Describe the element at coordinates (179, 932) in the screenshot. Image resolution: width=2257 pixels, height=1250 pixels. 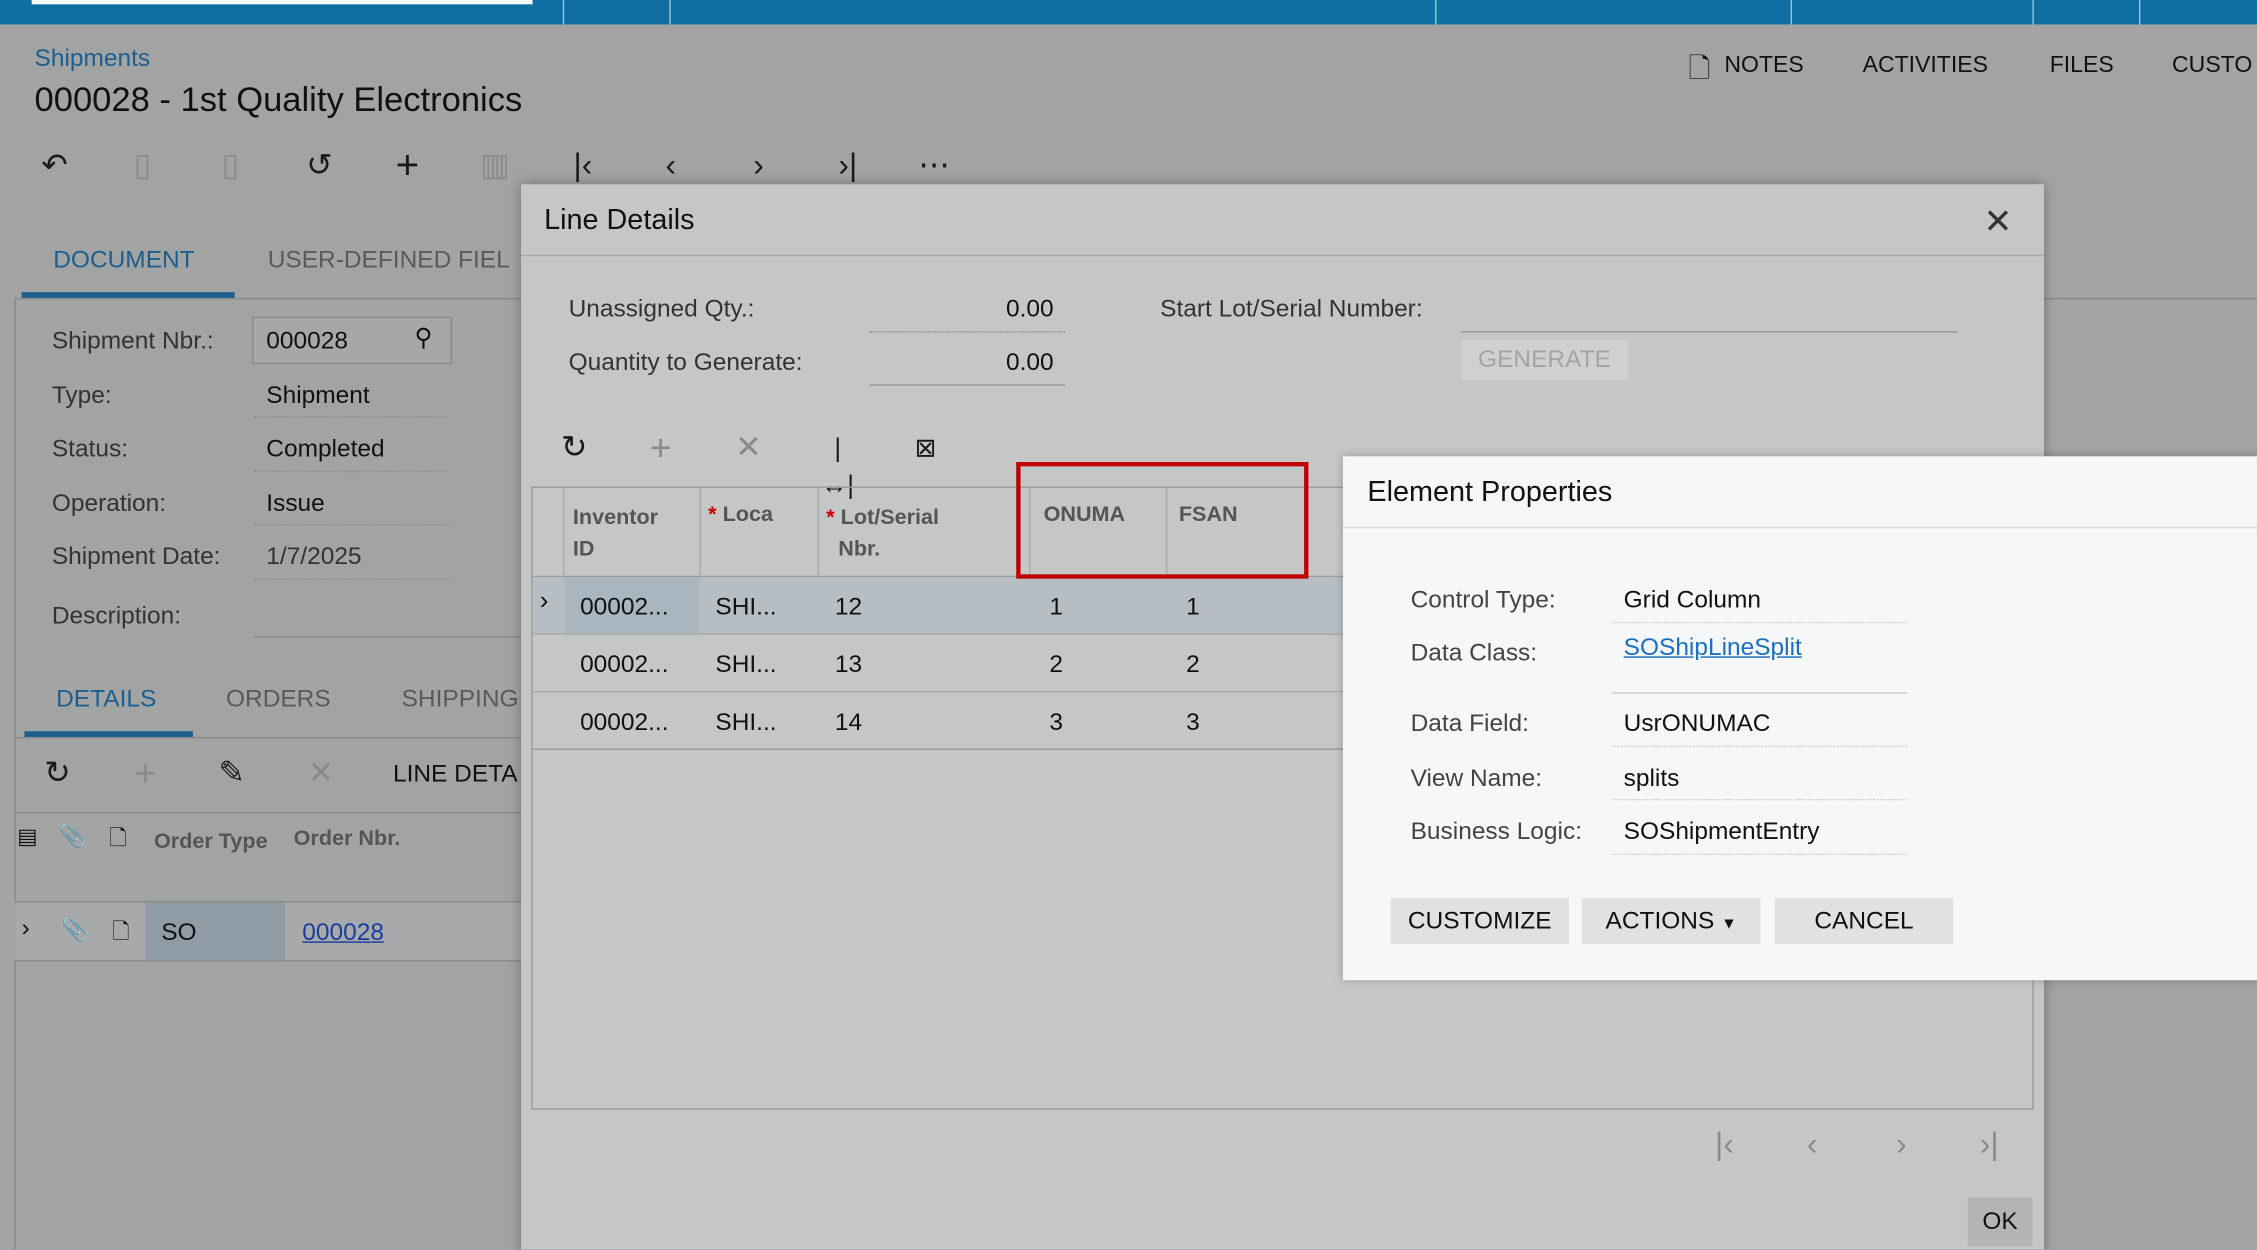
I see `order-type-cell: SO` at that location.